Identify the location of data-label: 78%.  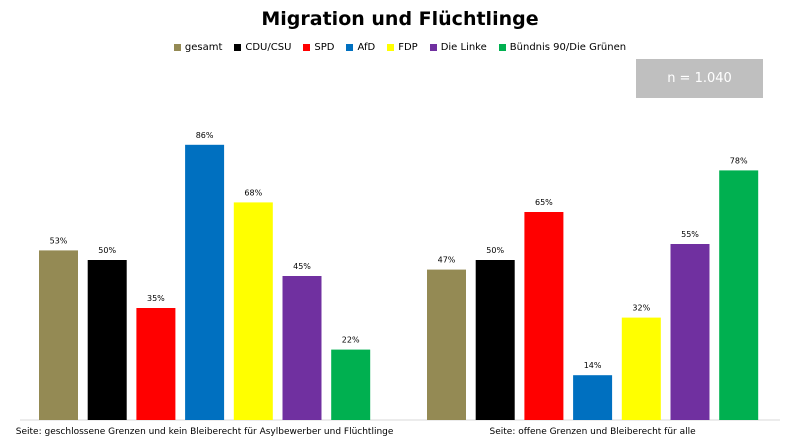
(739, 160).